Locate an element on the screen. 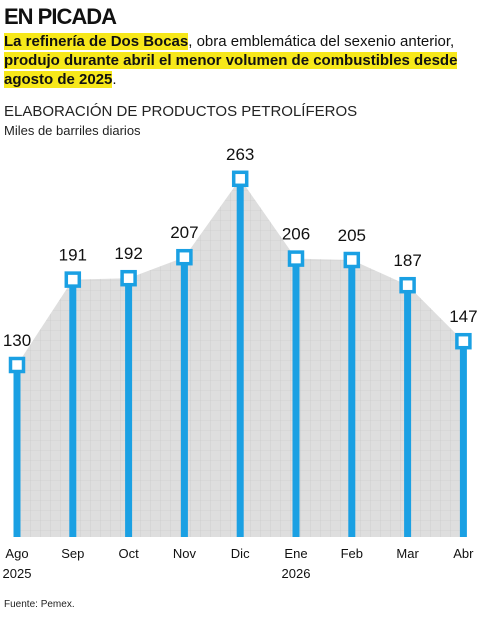  x-tick-label: Abr is located at coordinates (463, 553).